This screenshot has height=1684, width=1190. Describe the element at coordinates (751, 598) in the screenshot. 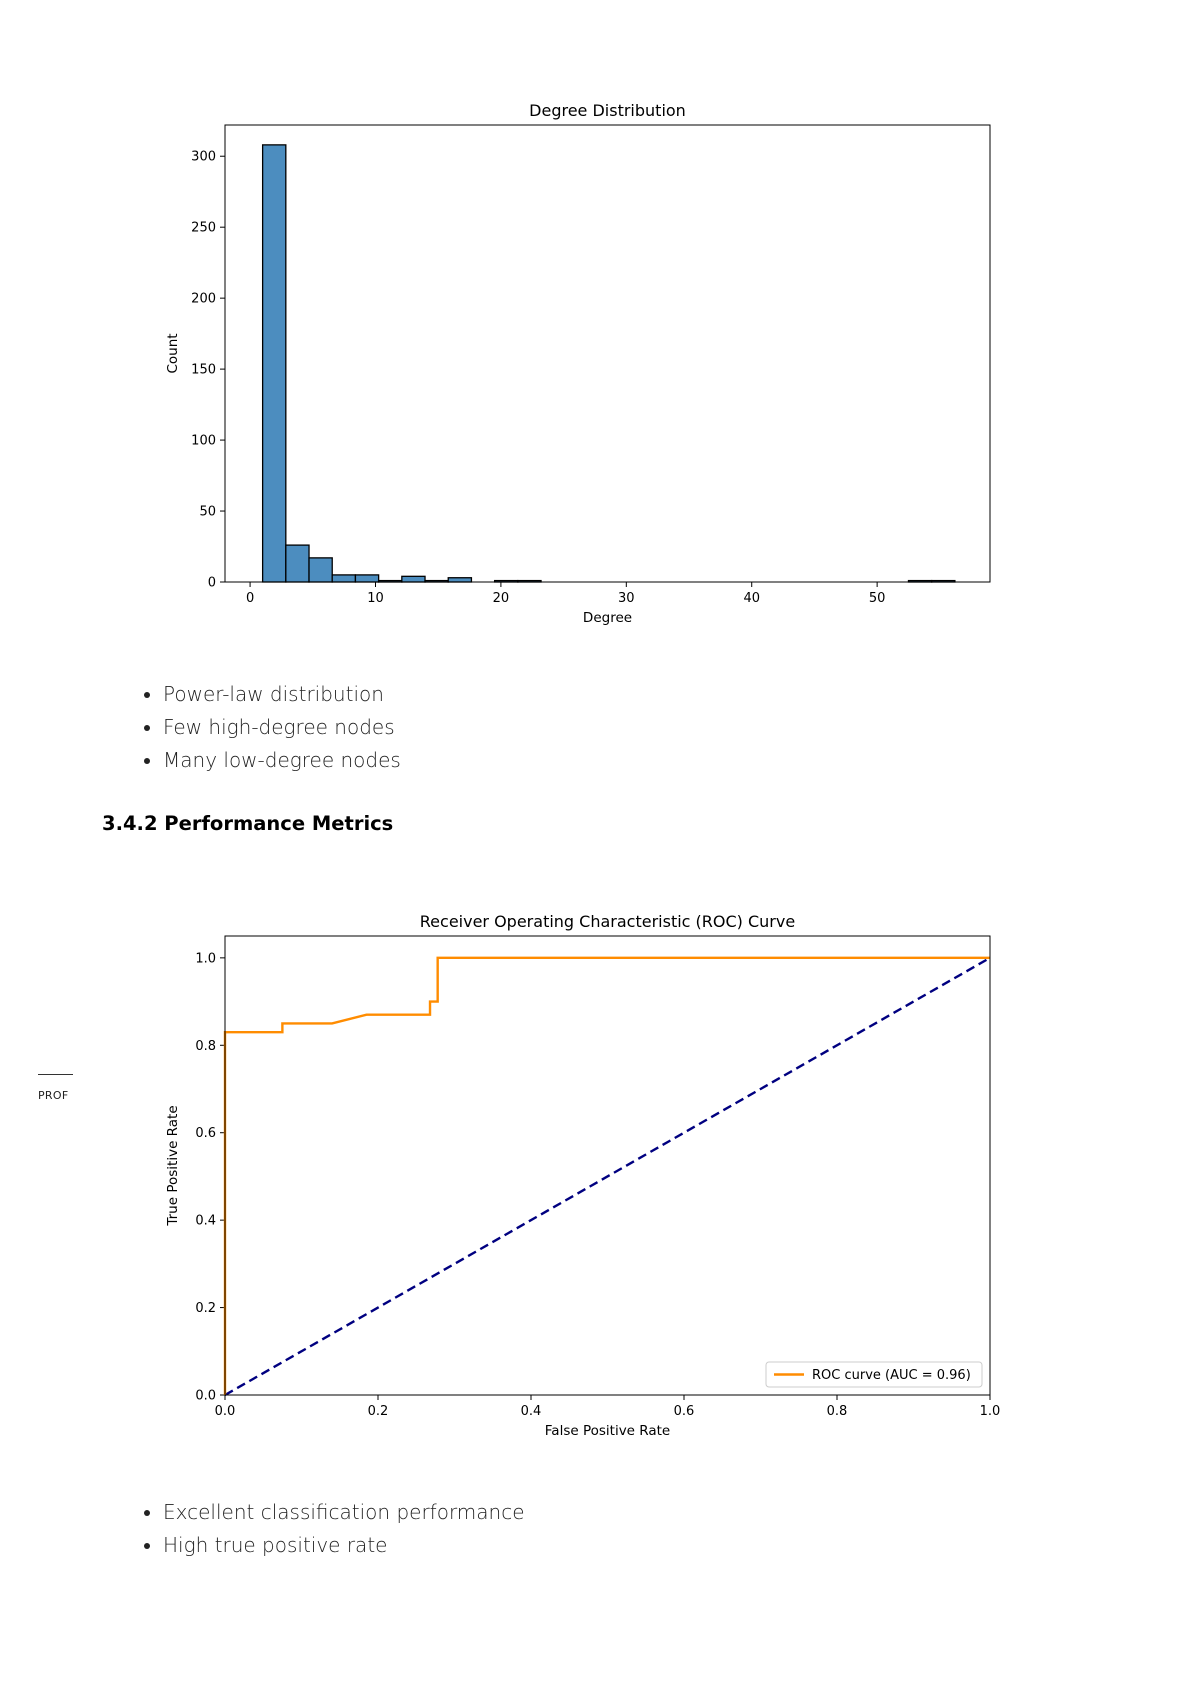

I see `x-tick-label: 40` at that location.